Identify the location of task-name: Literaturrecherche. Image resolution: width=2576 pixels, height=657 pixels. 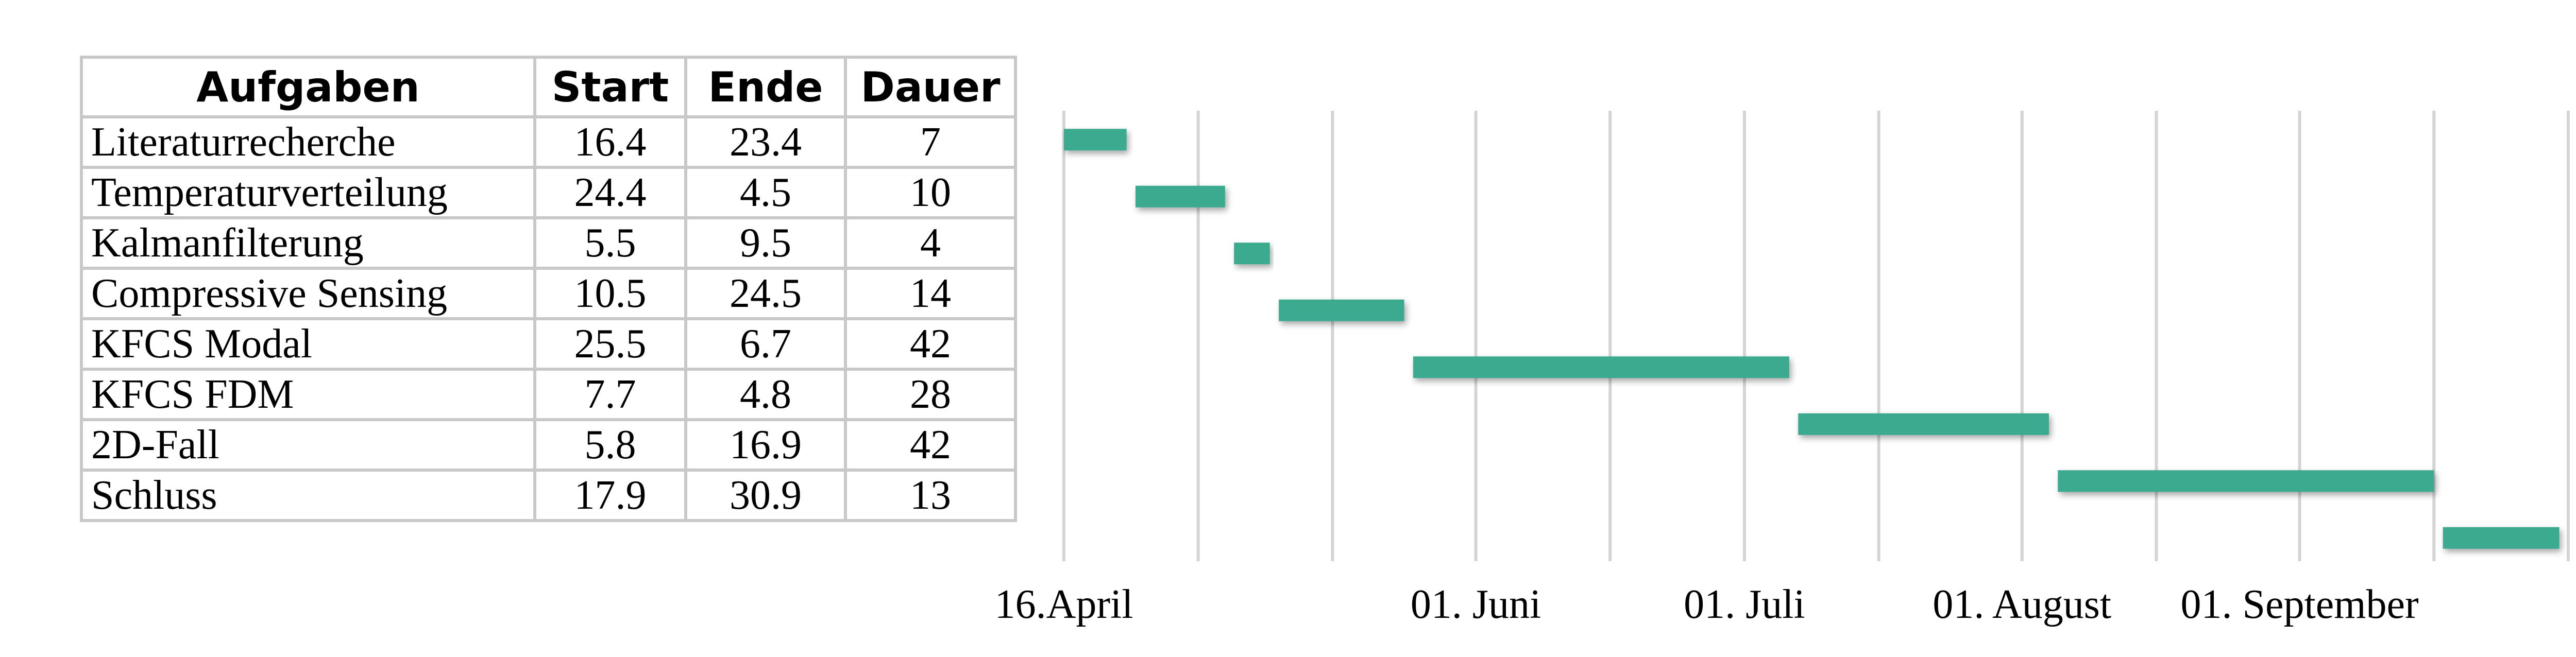
(308, 142).